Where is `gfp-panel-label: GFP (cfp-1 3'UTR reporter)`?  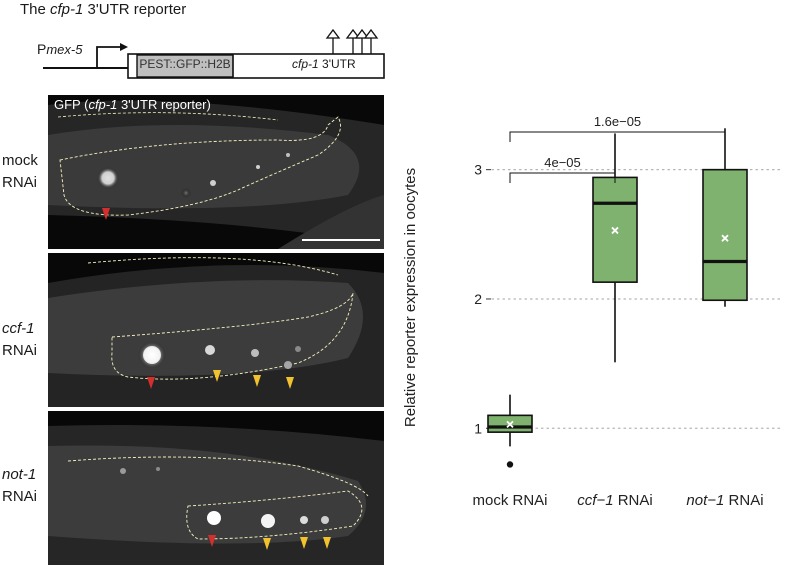 gfp-panel-label: GFP (cfp-1 3'UTR reporter) is located at coordinates (132, 104).